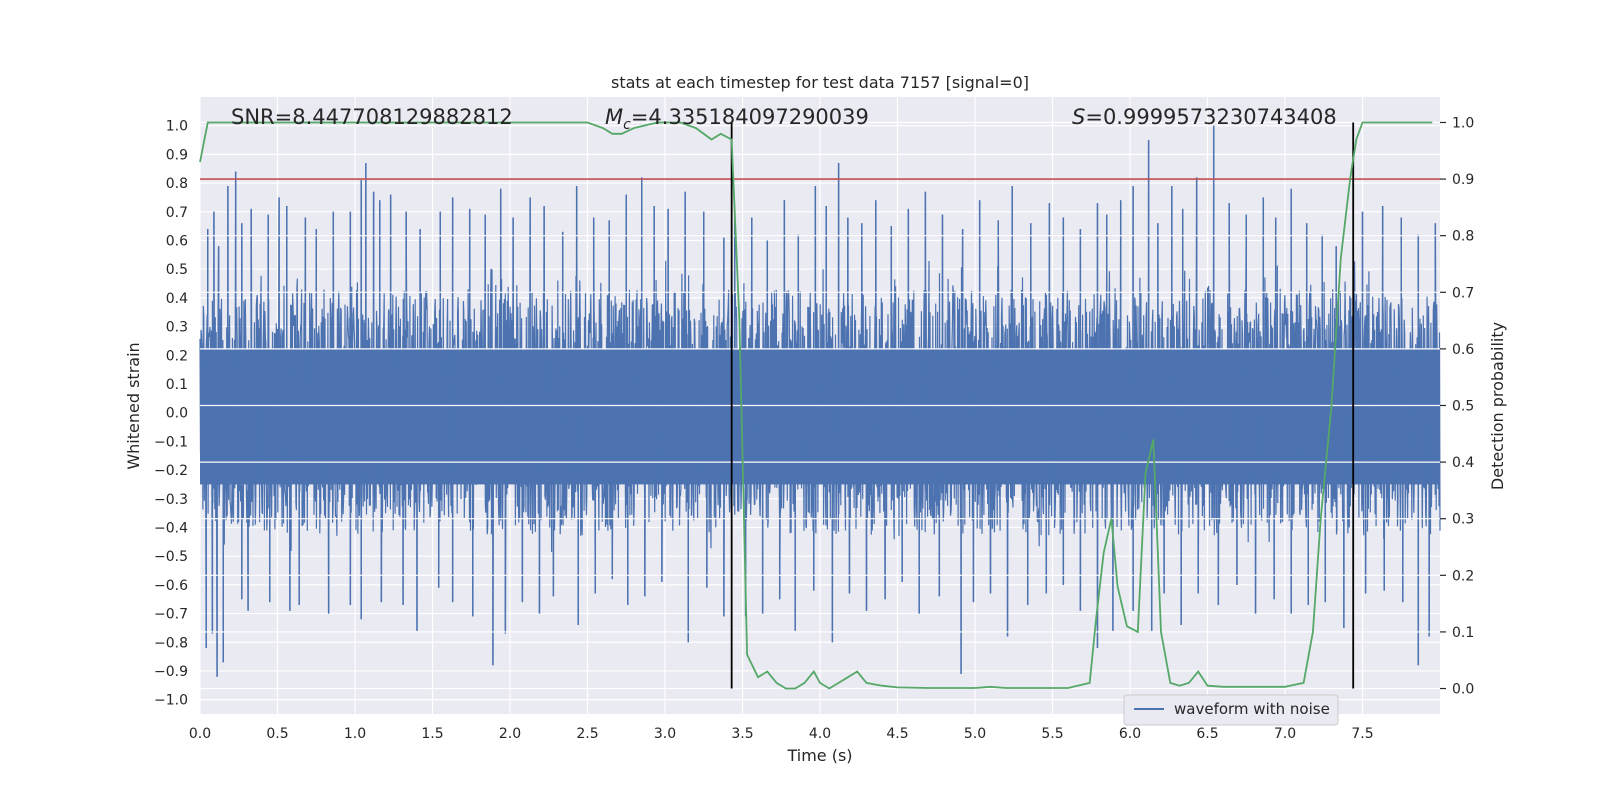  Describe the element at coordinates (171, 500) in the screenshot. I see `y-tick-label-left: −0.3` at that location.